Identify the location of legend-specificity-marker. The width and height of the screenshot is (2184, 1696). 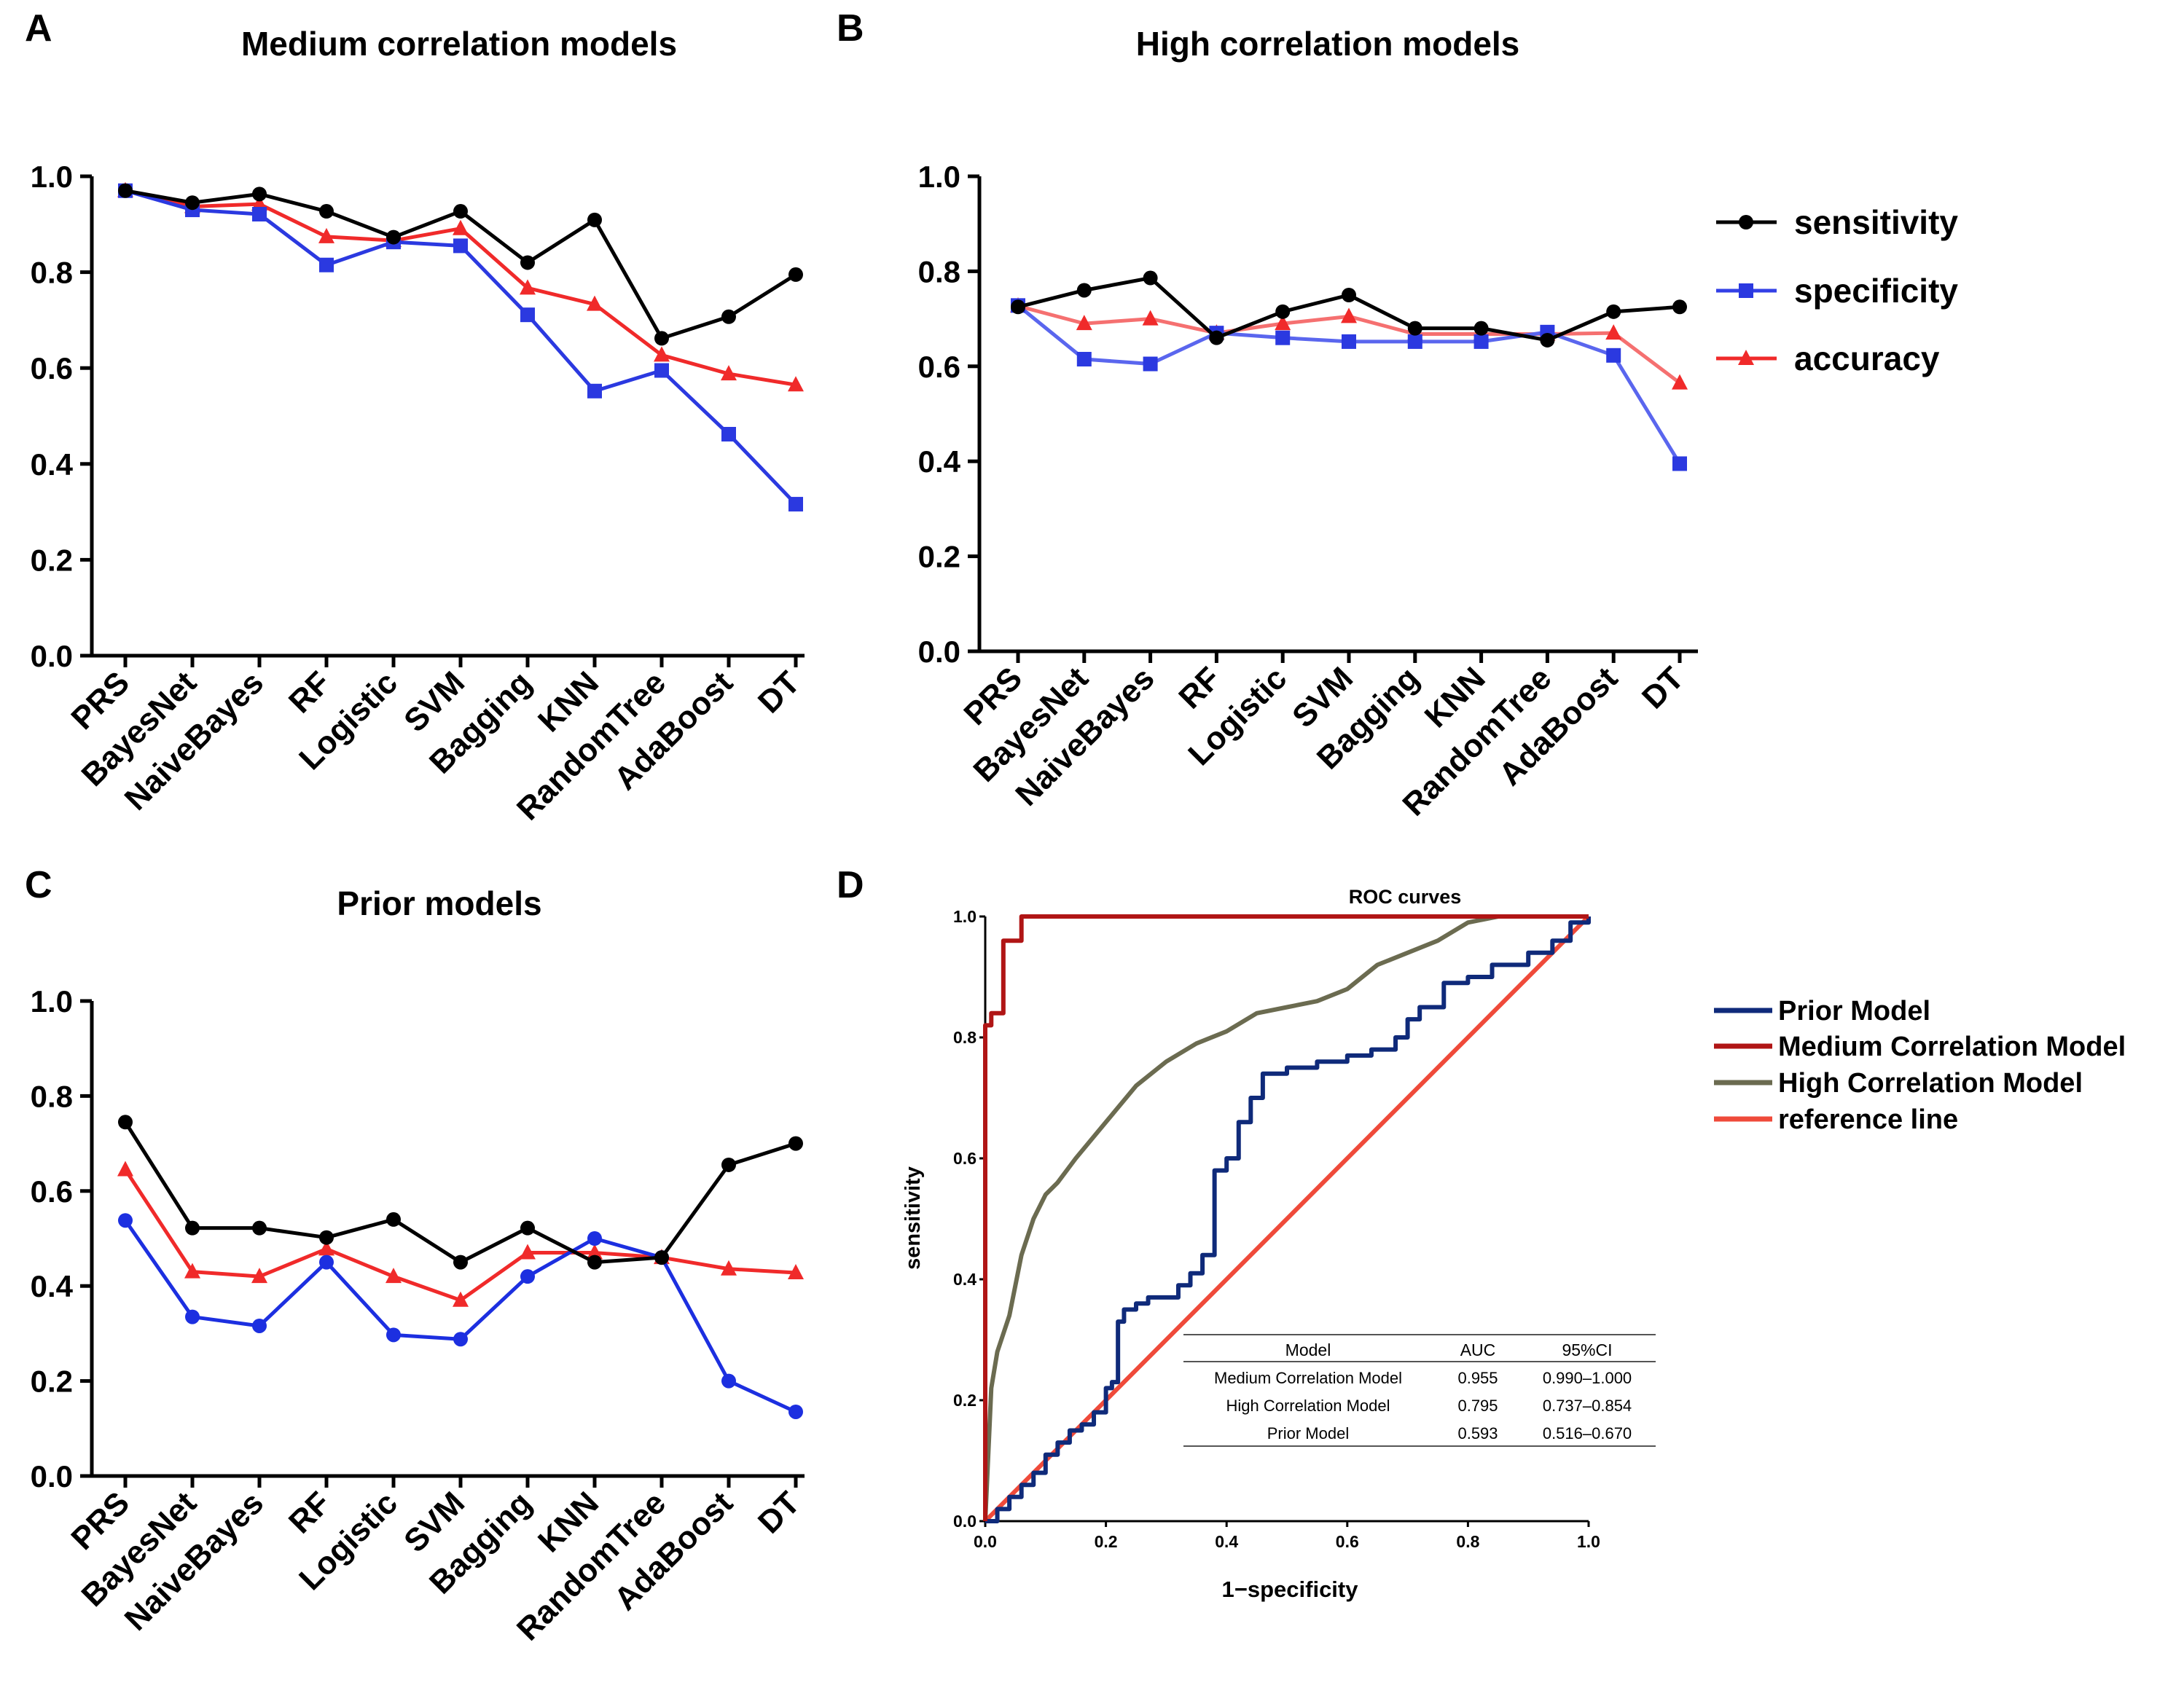
(1746, 290).